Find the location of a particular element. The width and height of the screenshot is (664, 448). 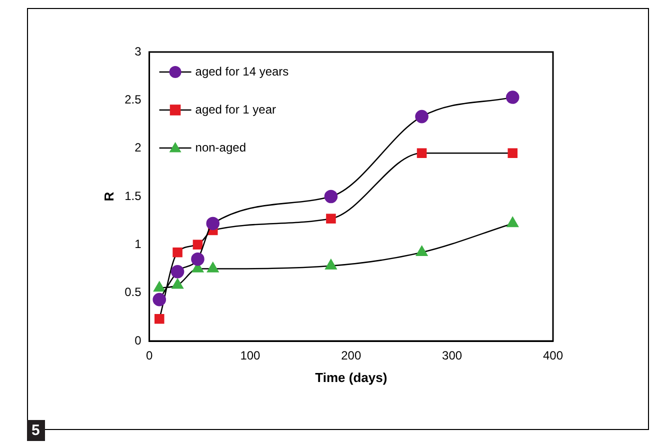

text: 5 is located at coordinates (35, 430).